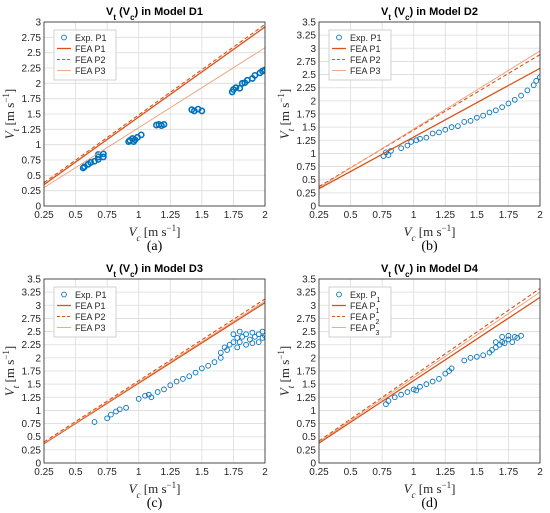 Image resolution: width=550 pixels, height=513 pixels. Describe the element at coordinates (32, 130) in the screenshot. I see `y-tick-label: 1.25` at that location.